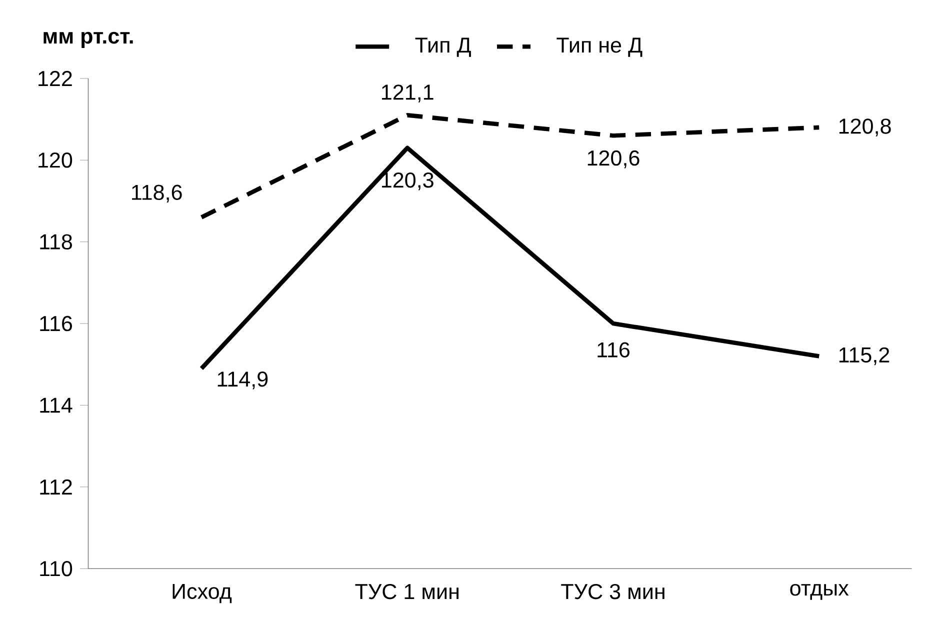 The width and height of the screenshot is (951, 631). What do you see at coordinates (614, 159) in the screenshot?
I see `data-label: 120,6` at bounding box center [614, 159].